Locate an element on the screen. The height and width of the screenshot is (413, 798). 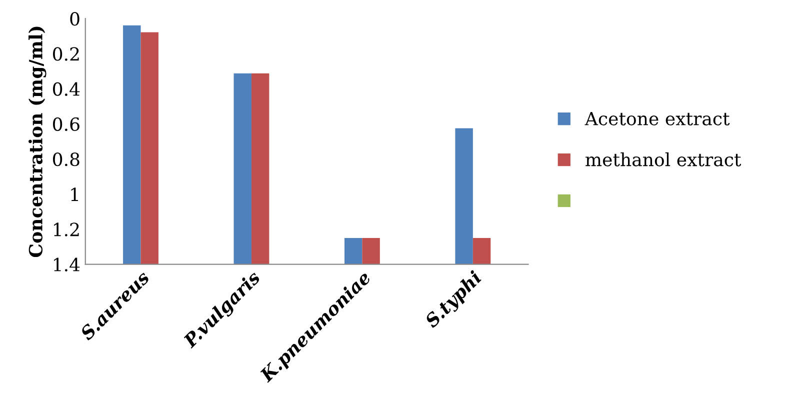
y-tick-label: 0.8 is located at coordinates (66, 159).